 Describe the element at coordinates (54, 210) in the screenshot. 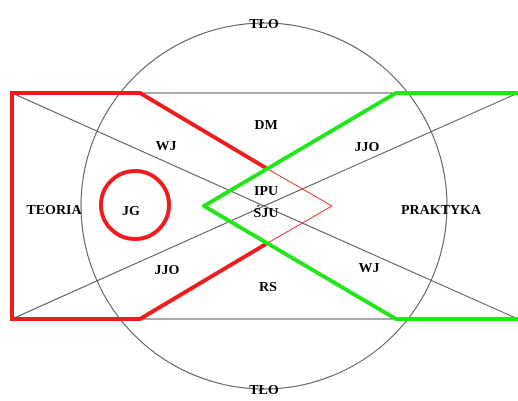

I see `teoria-label: TEORIA` at that location.